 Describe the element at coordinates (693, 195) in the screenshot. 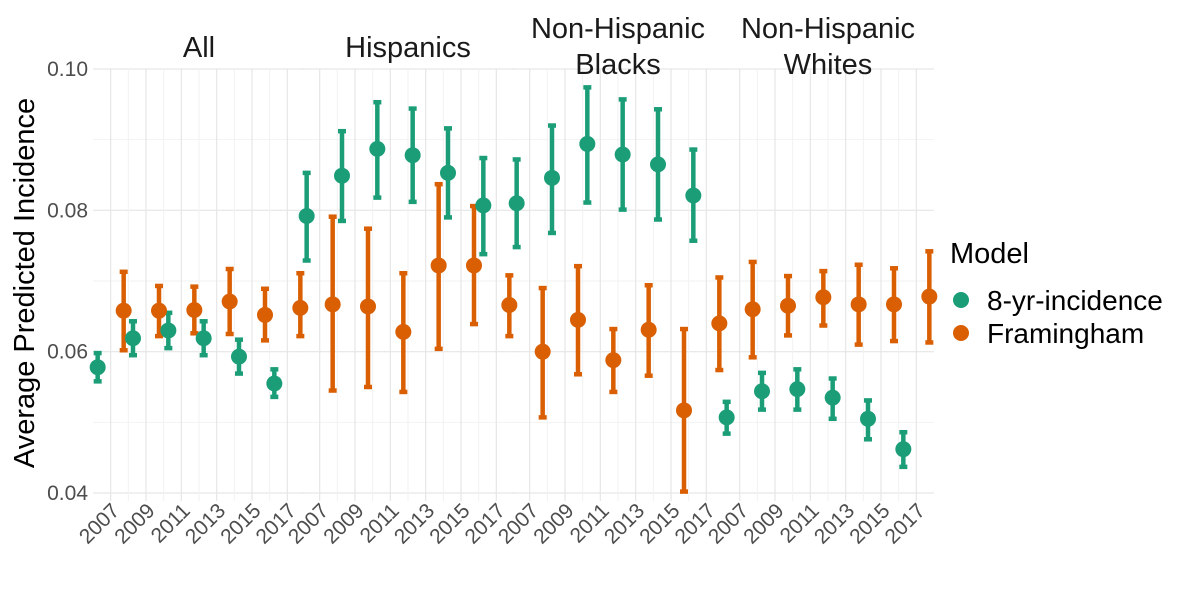

I see `point-non-hispanic-blacks-8-yr-incidence-2017` at that location.